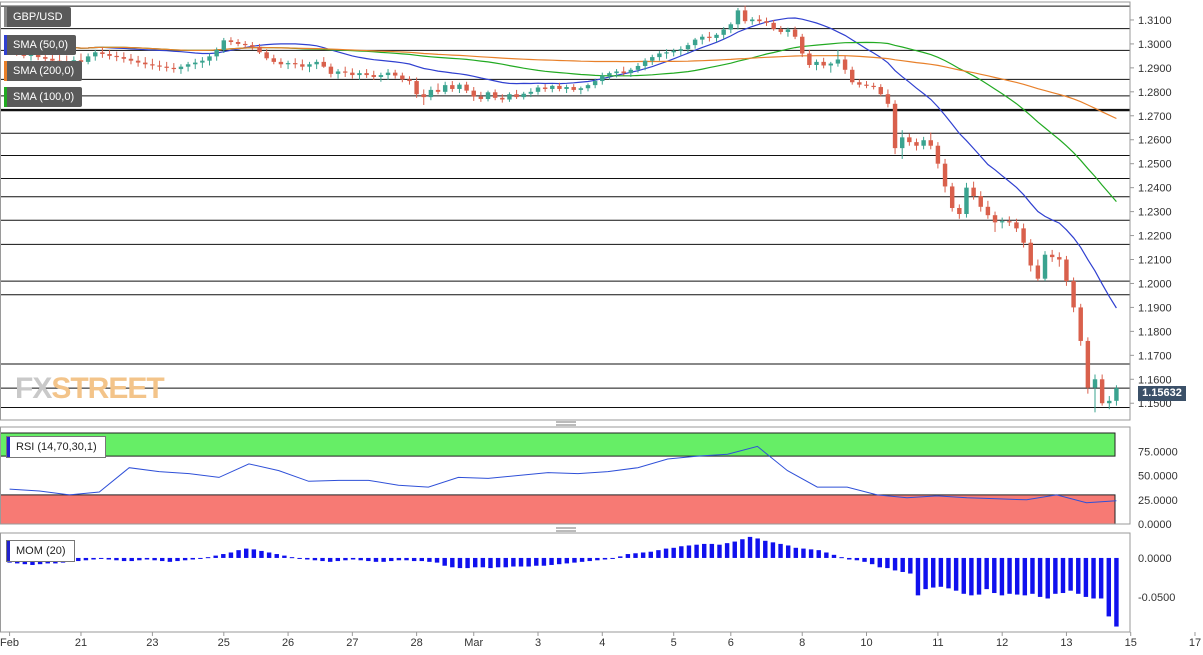 This screenshot has width=1203, height=655. What do you see at coordinates (1155, 237) in the screenshot?
I see `price-tick-label: 1.2200` at bounding box center [1155, 237].